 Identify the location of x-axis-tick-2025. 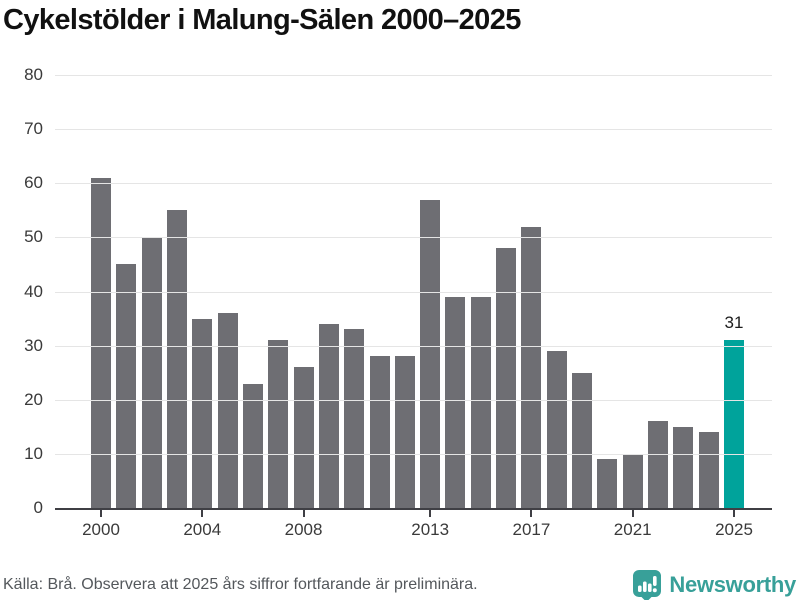
(734, 513).